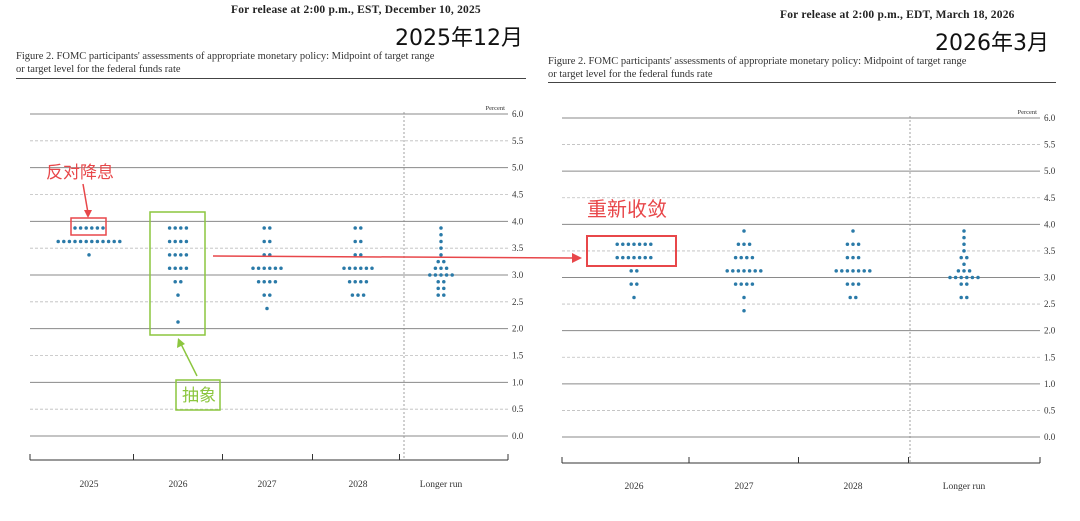 This screenshot has width=1080, height=521. I want to click on title-rule, so click(271, 78).